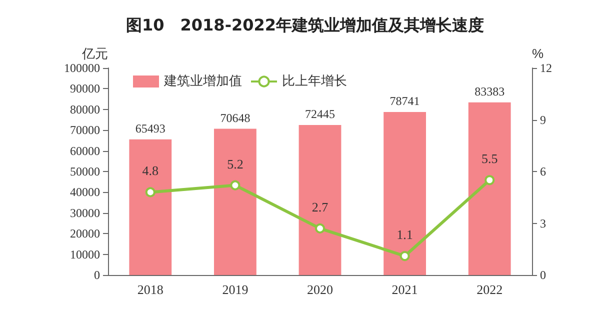 Image resolution: width=610 pixels, height=329 pixels. What do you see at coordinates (305, 25) in the screenshot?
I see `chart-title: 图10 2018-2022年建筑业增加值及其增长速度` at bounding box center [305, 25].